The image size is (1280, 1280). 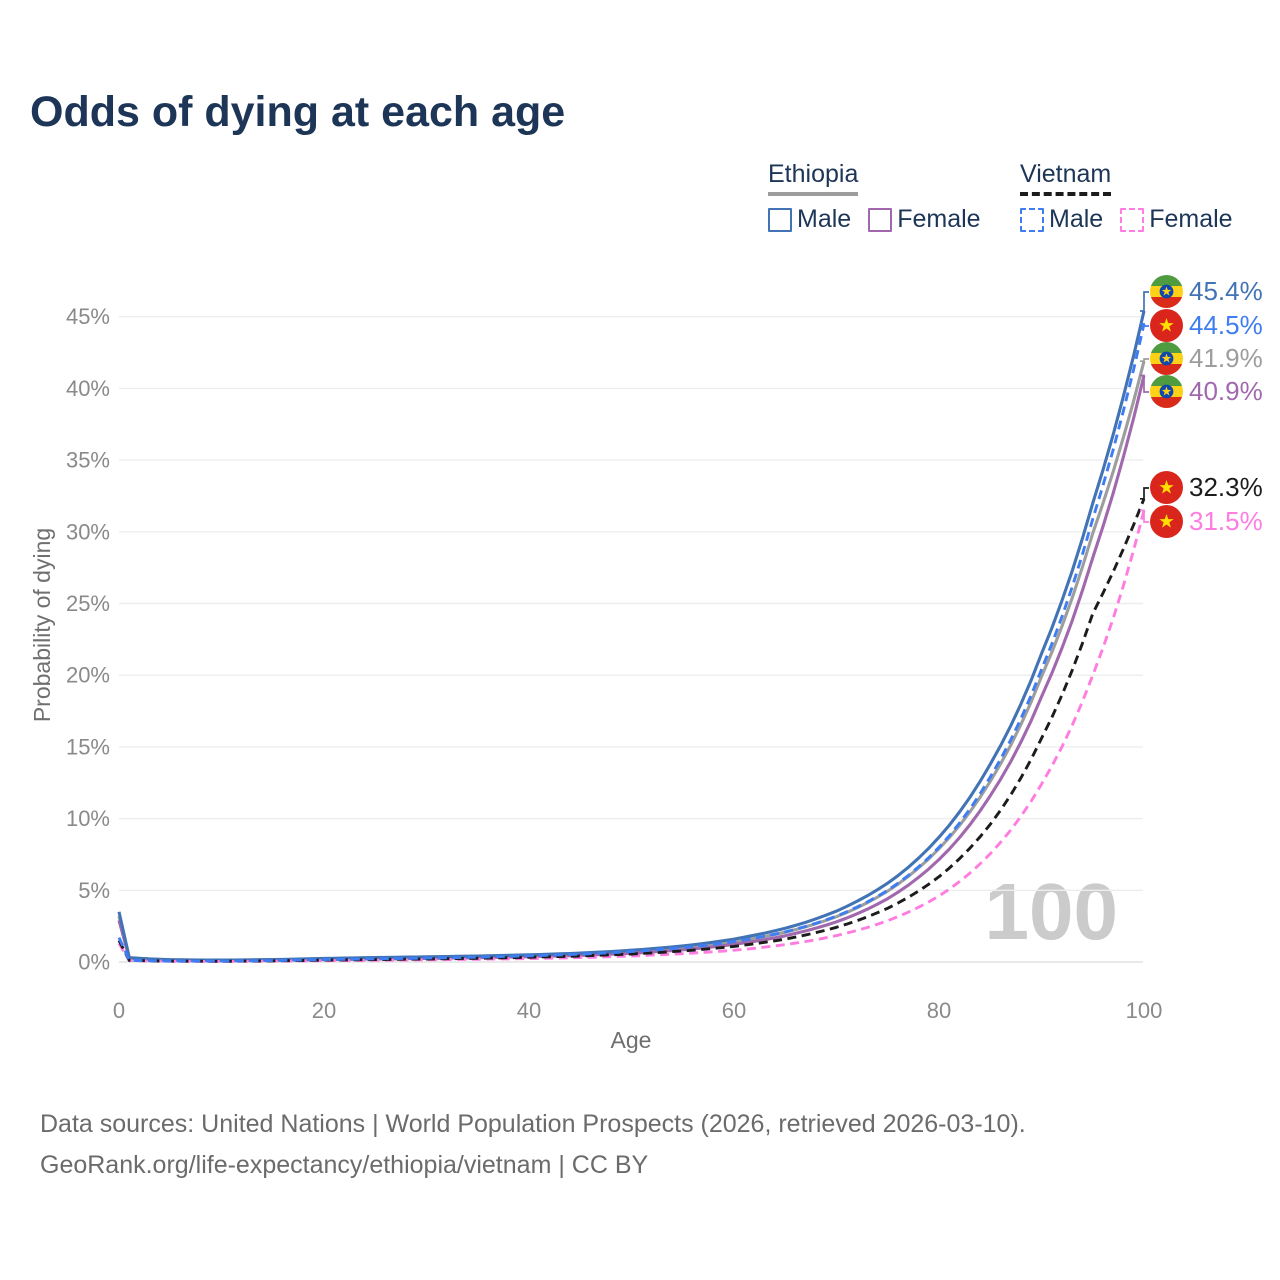 What do you see at coordinates (94, 890) in the screenshot?
I see `y-tick-label: 5%` at bounding box center [94, 890].